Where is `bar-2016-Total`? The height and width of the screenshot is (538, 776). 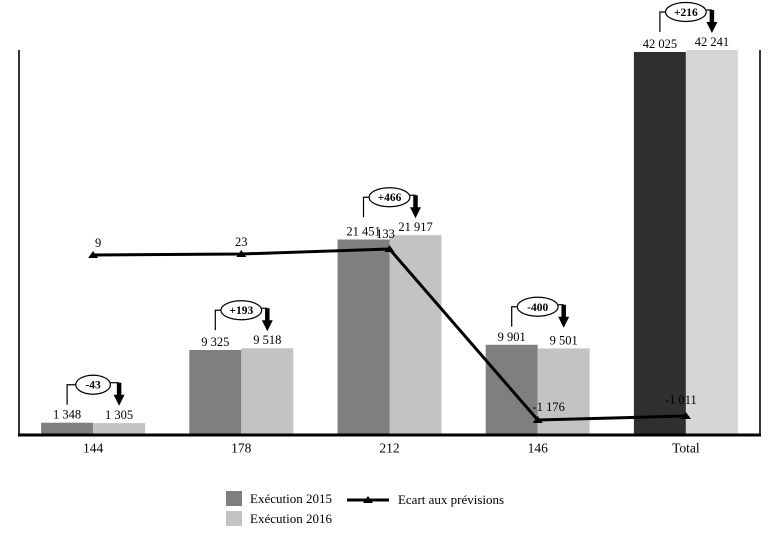
bar-2016-Total is located at coordinates (711, 242).